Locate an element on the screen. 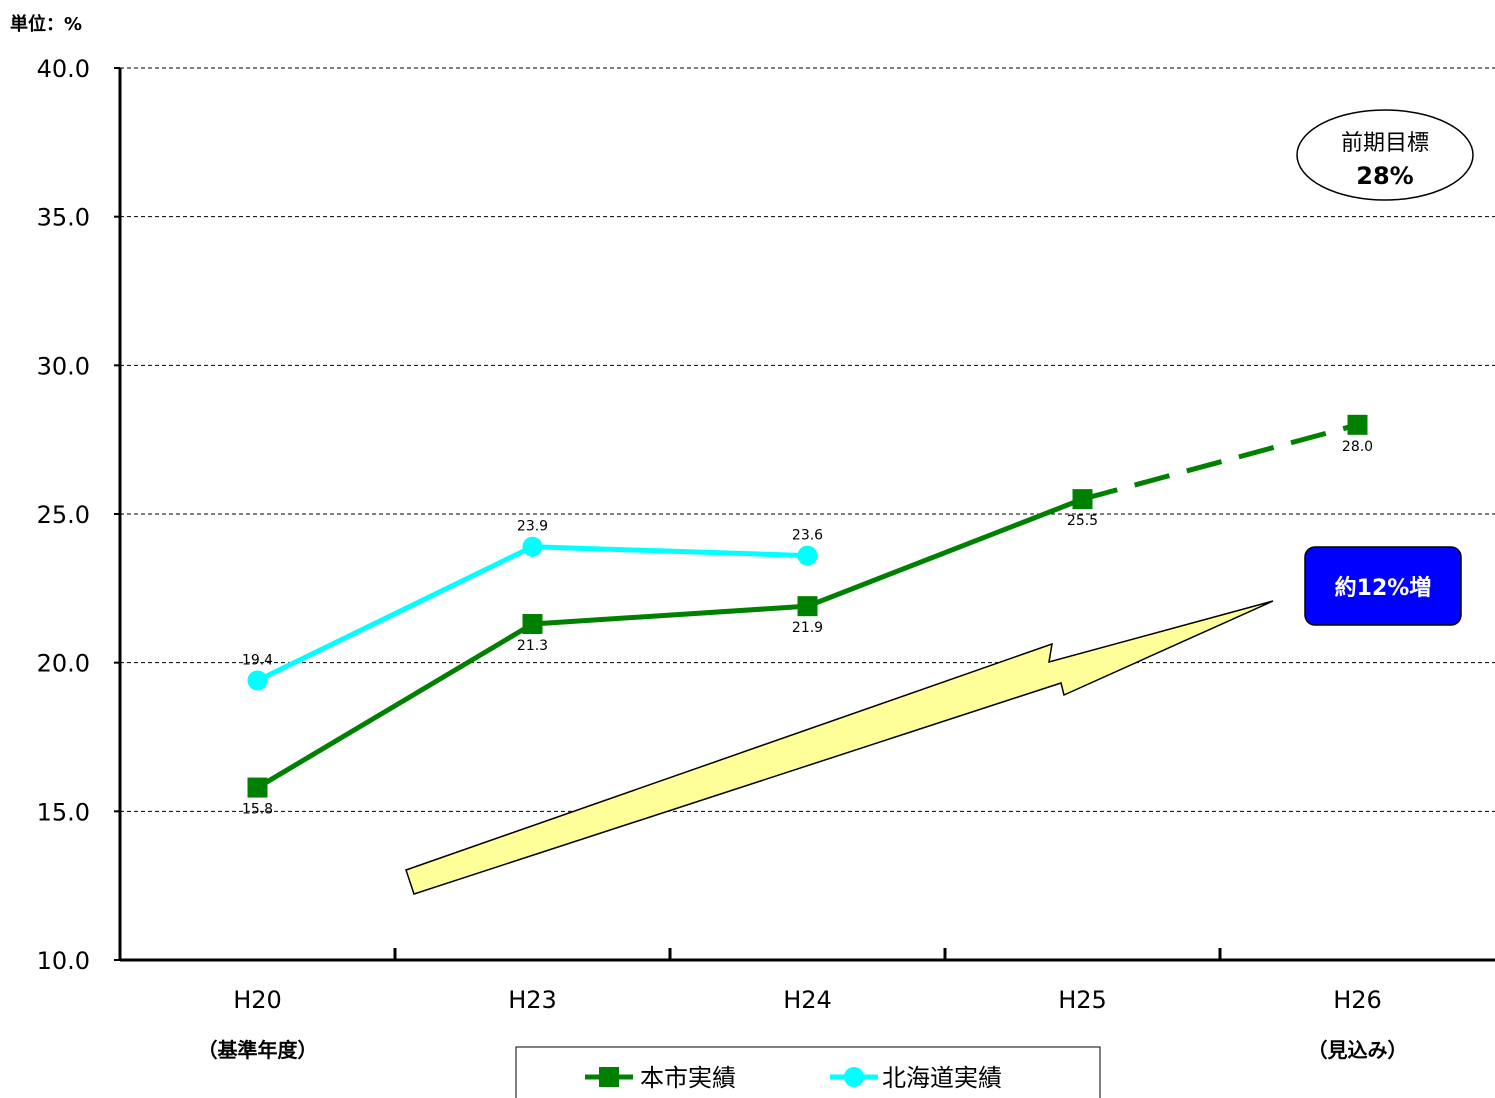 The height and width of the screenshot is (1098, 1495). y-tick-label: 20.0 is located at coordinates (63, 664).